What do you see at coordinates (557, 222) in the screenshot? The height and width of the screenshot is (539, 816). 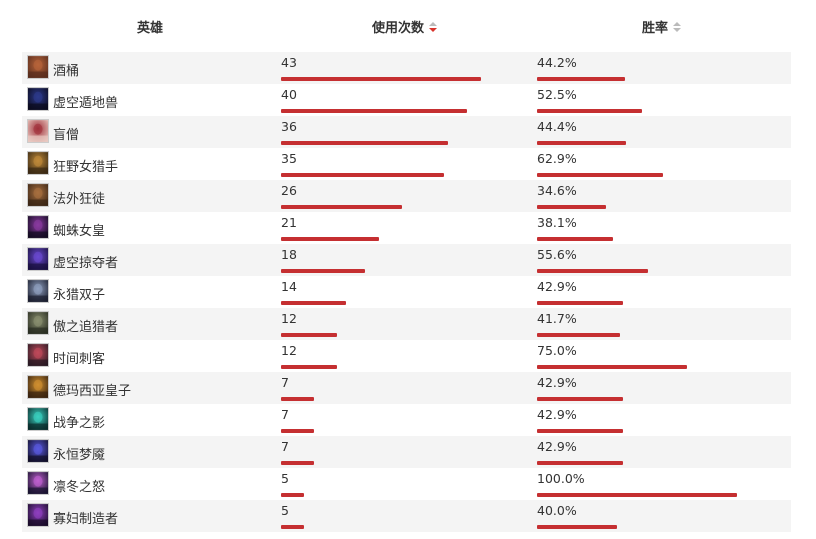 I see `winrate-value: 38.1%` at bounding box center [557, 222].